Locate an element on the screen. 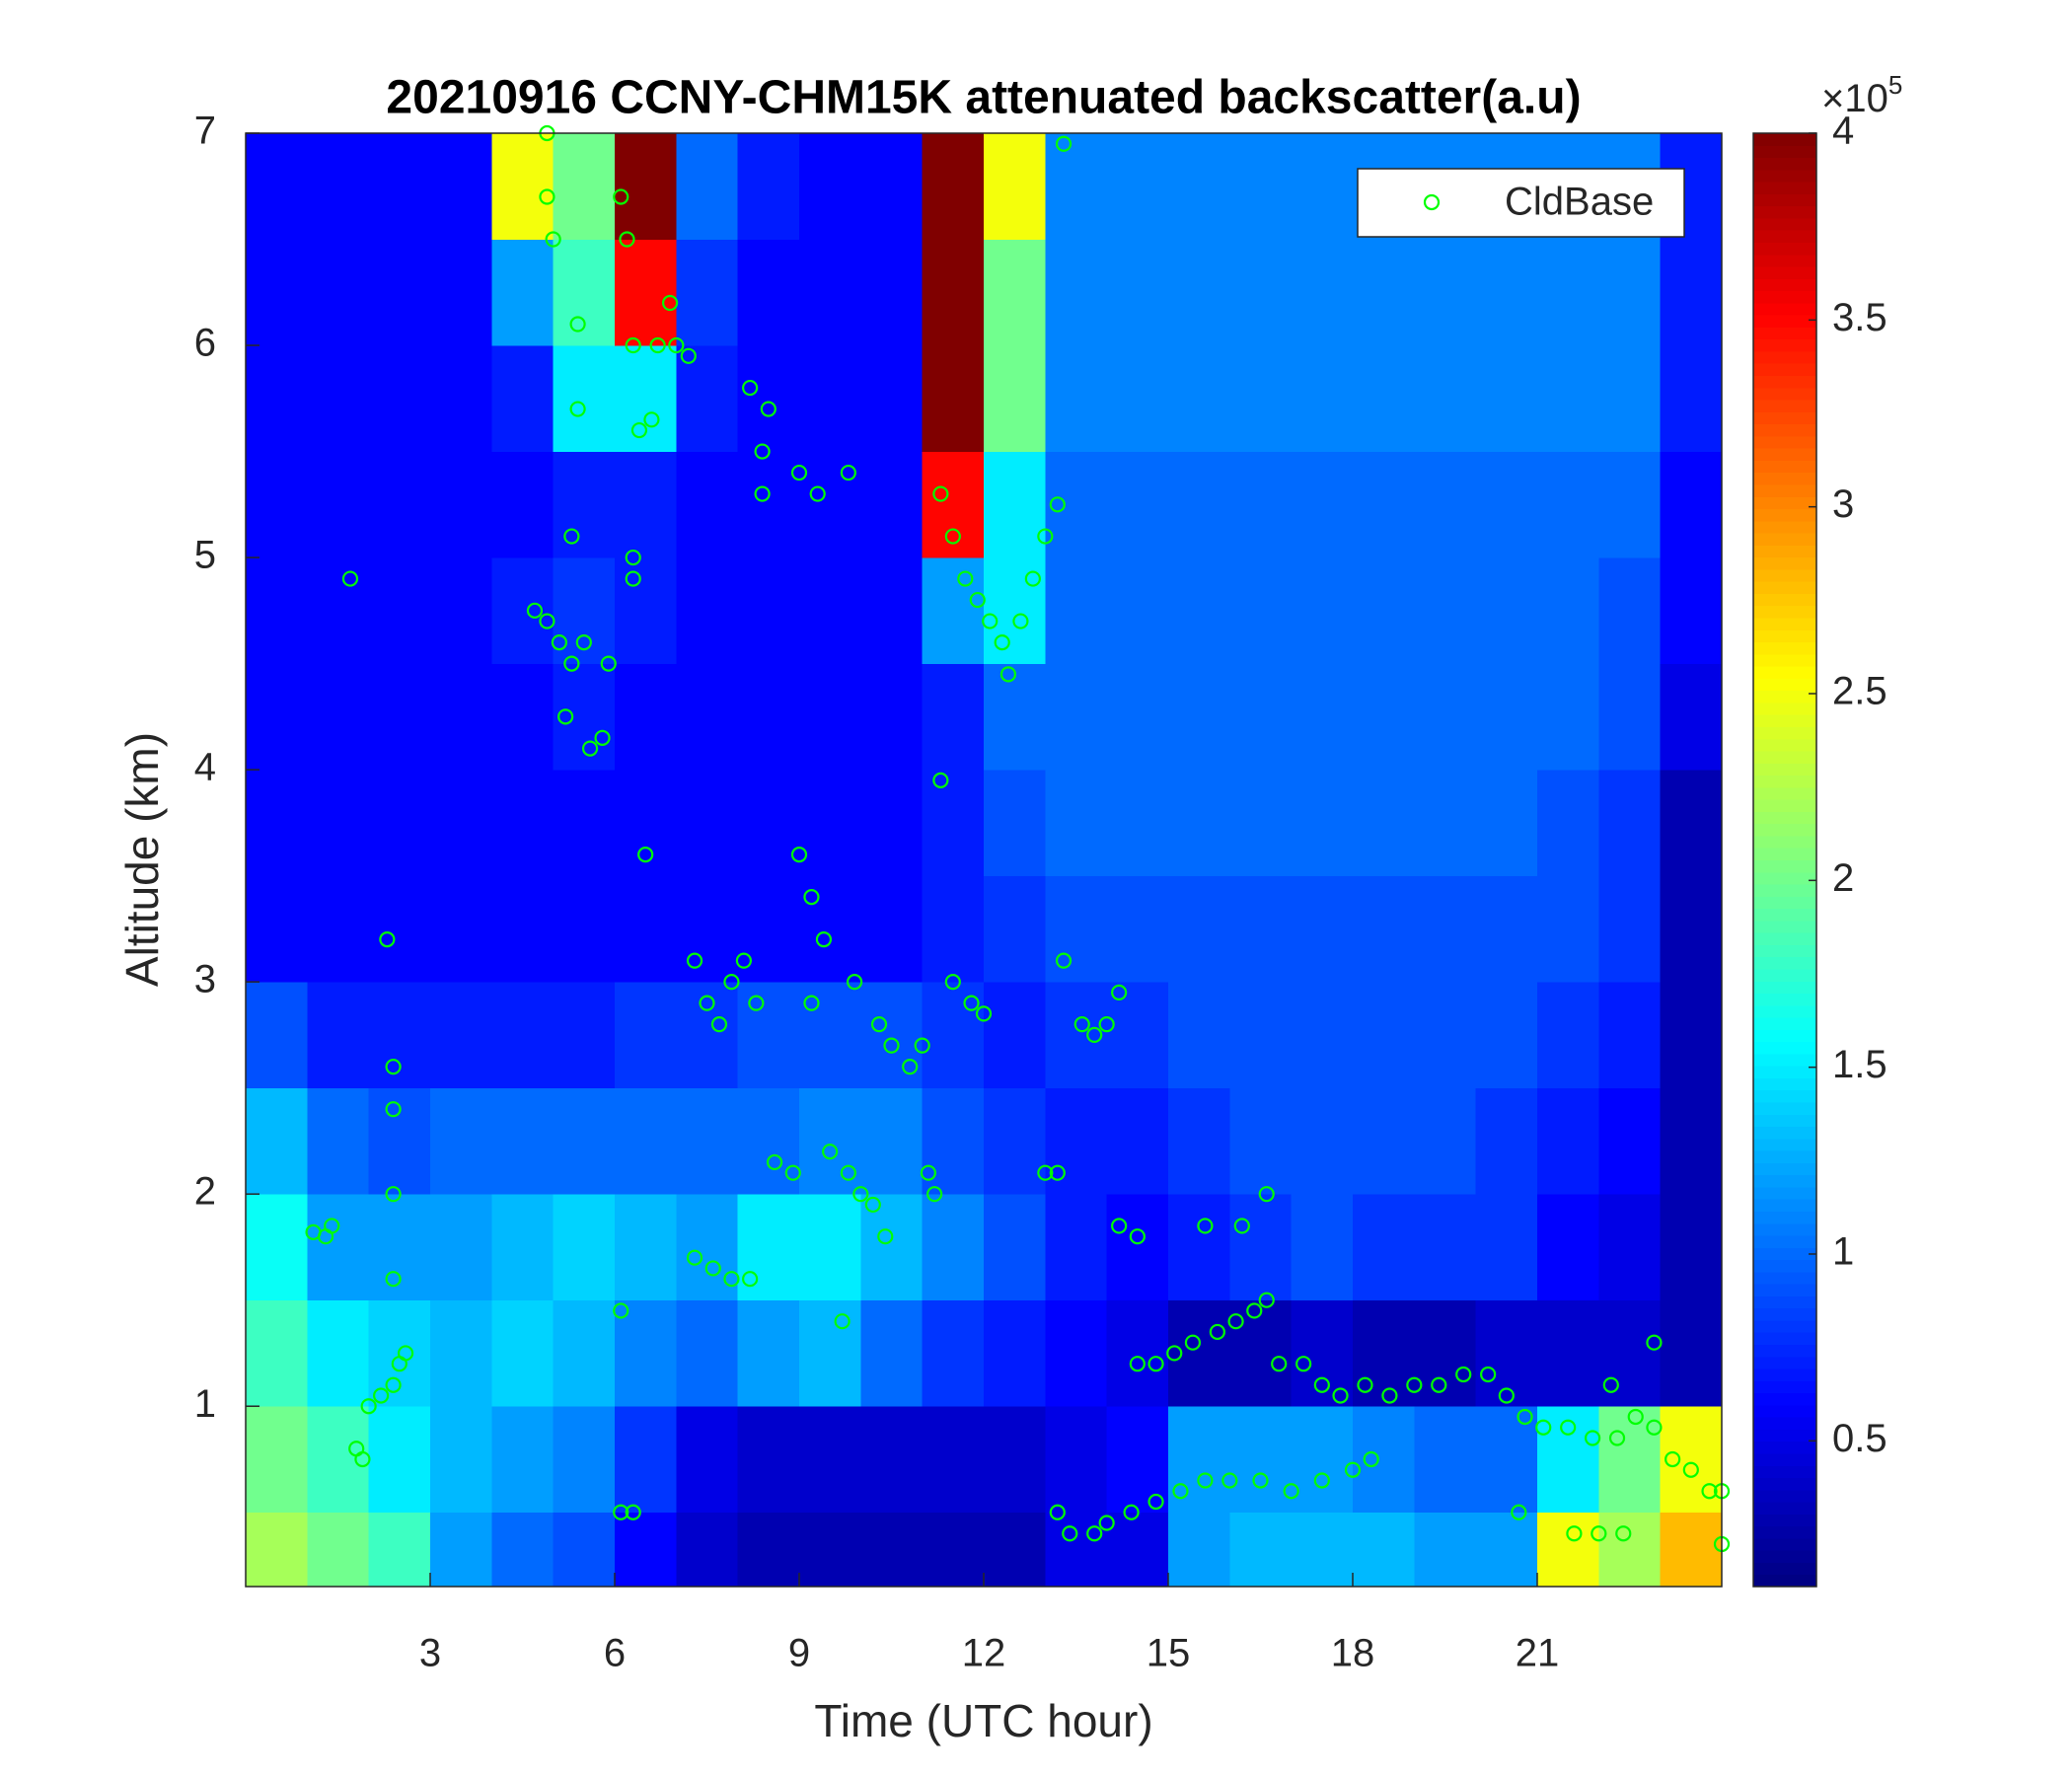  y-tick-label: 1 is located at coordinates (205, 1404).